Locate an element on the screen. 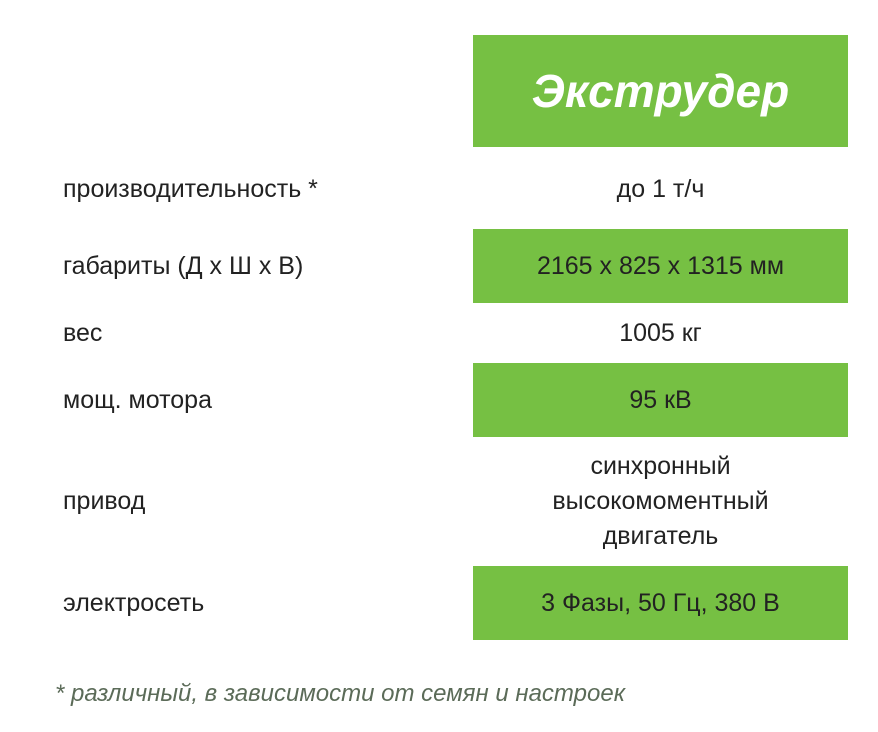 This screenshot has width=878, height=732. product-title: Экструдер is located at coordinates (660, 91).